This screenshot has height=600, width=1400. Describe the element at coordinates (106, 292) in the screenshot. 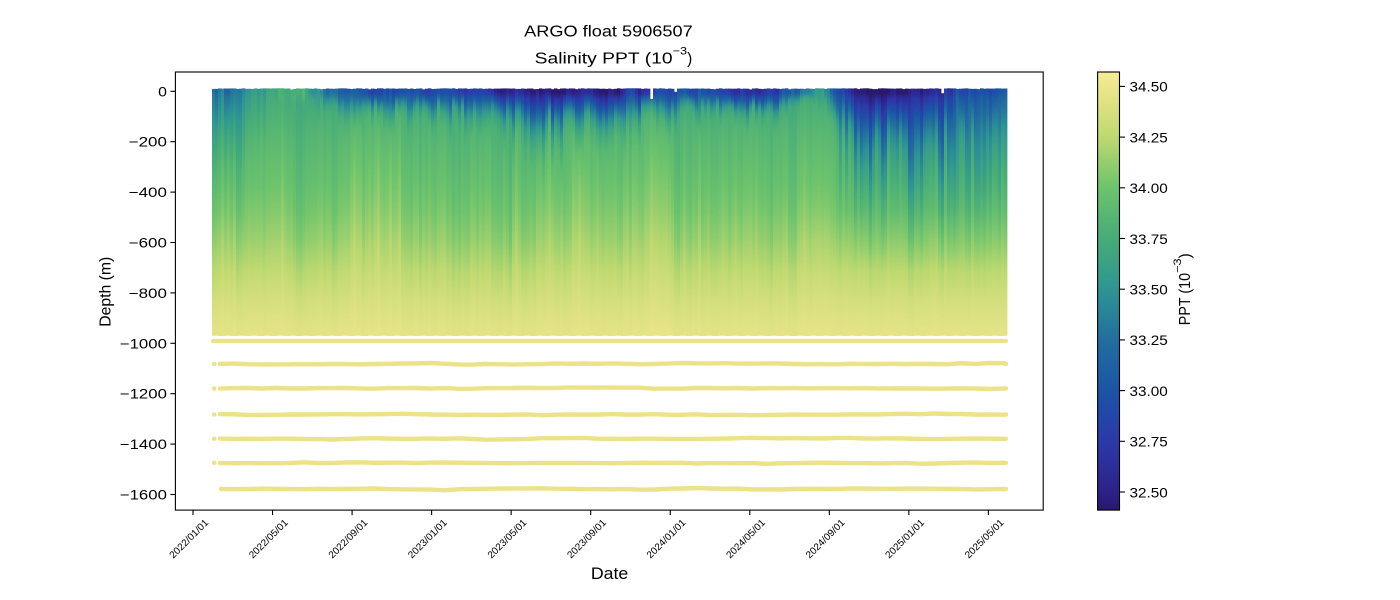

I see `svg-text: Depth (m)` at that location.